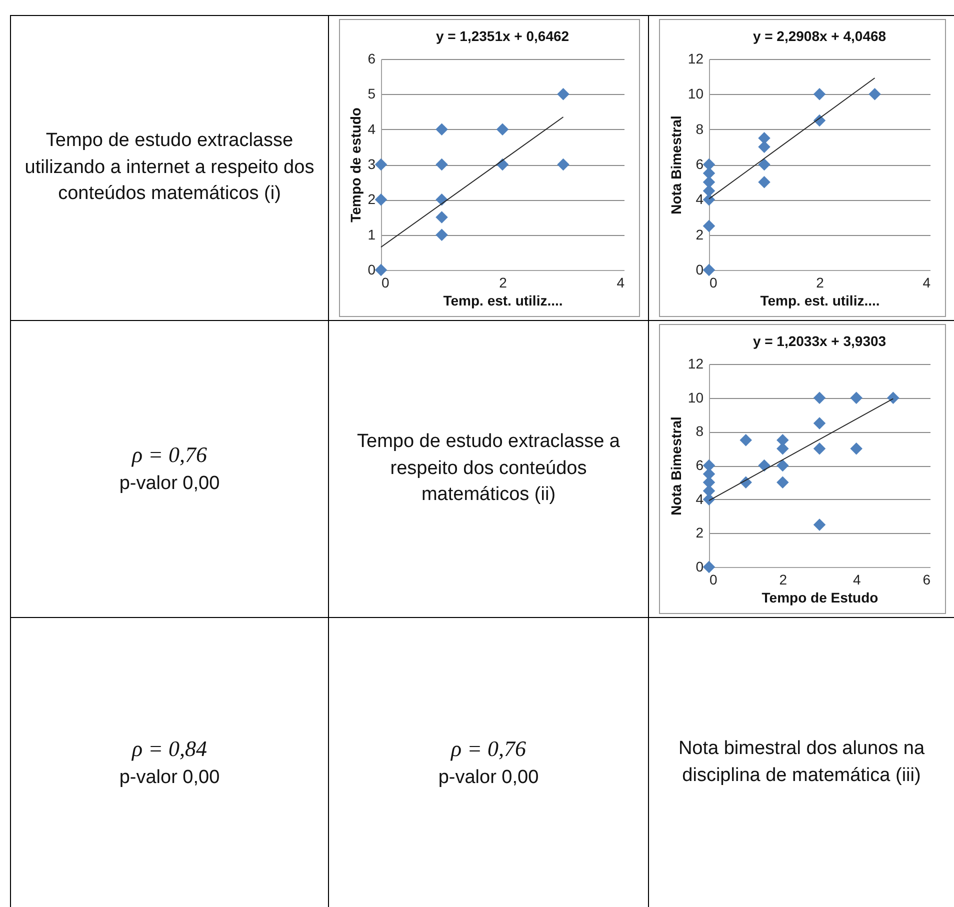 This screenshot has height=907, width=954. What do you see at coordinates (356, 165) in the screenshot?
I see `y-axis-title: Tempo de estudo` at bounding box center [356, 165].